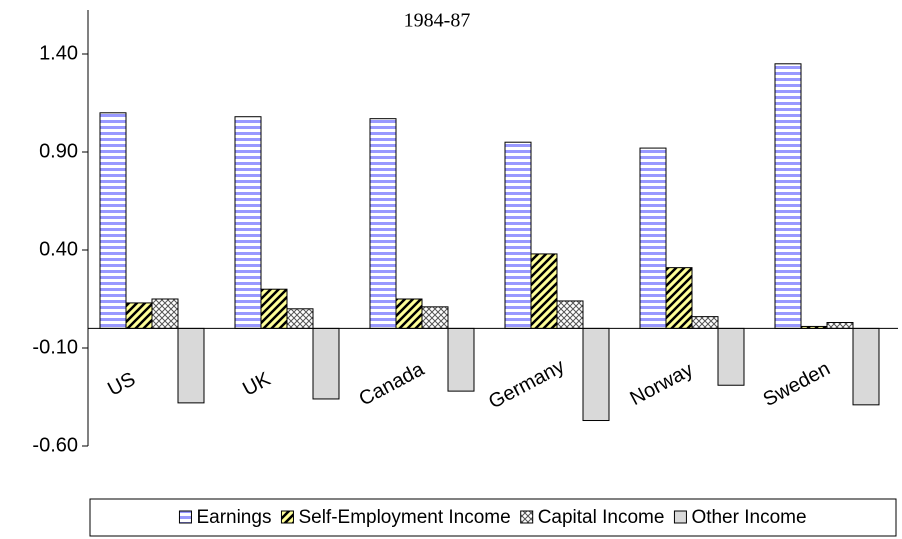 Image resolution: width=902 pixels, height=539 pixels. What do you see at coordinates (233, 517) in the screenshot?
I see `legend-label: Earnings` at bounding box center [233, 517].